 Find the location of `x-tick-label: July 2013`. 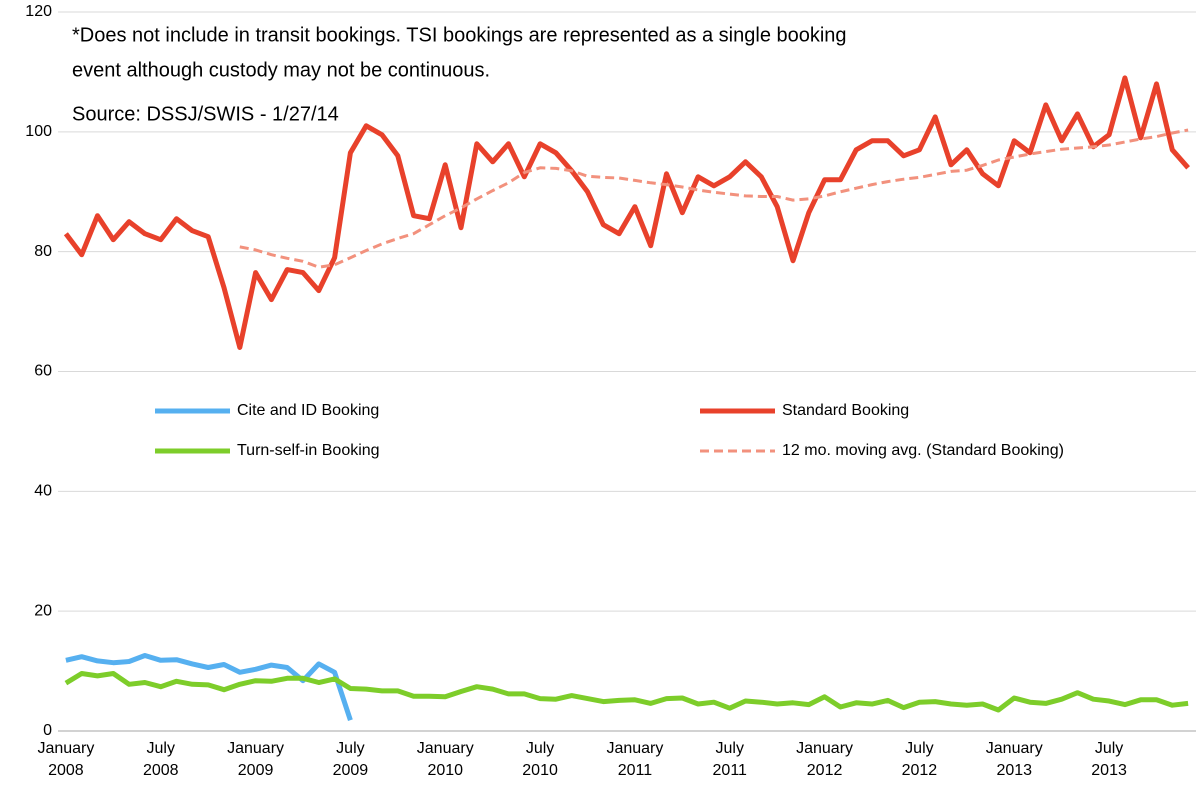

x-tick-label: July 2013 is located at coordinates (1109, 759).